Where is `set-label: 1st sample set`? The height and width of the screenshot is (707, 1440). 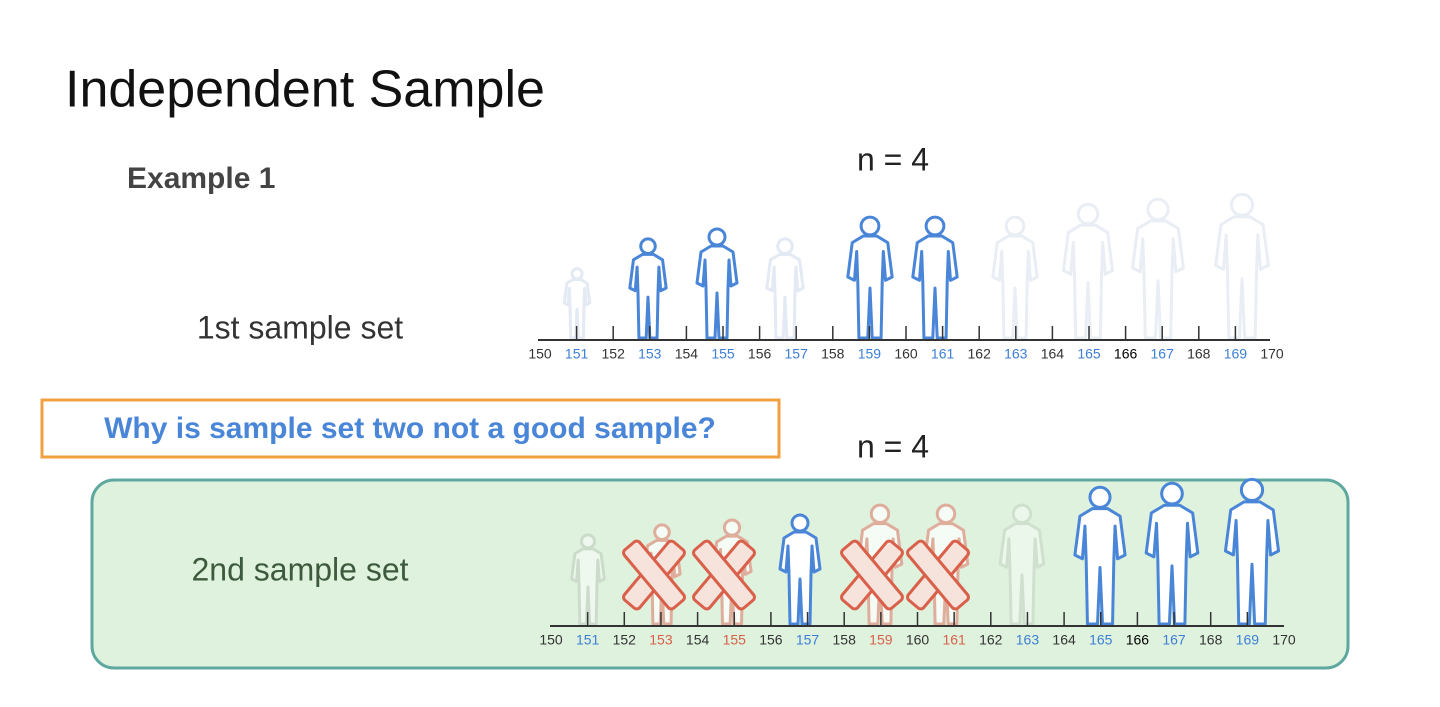
set-label: 1st sample set is located at coordinates (300, 327).